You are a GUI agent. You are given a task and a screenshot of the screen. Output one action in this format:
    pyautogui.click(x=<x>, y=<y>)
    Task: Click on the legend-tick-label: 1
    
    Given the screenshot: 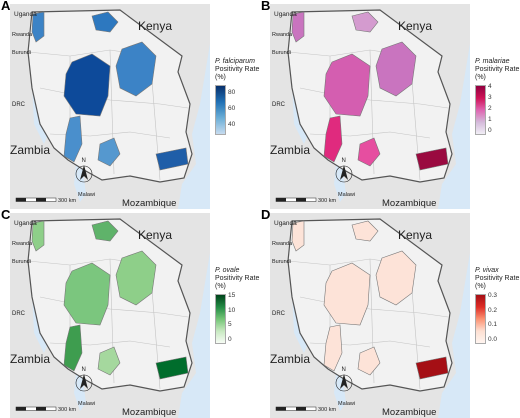 What is the action you would take?
    pyautogui.click(x=490, y=119)
    